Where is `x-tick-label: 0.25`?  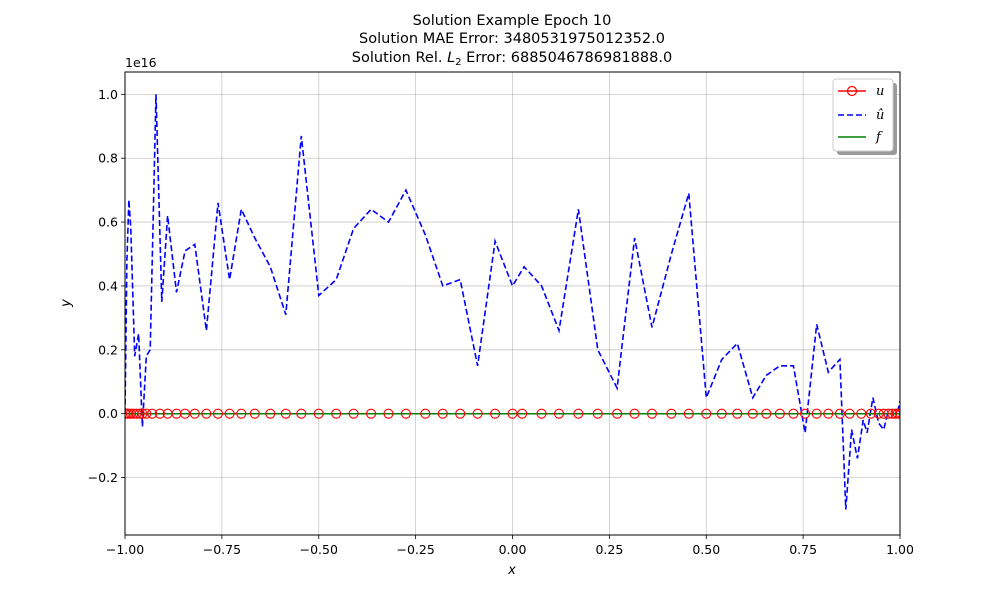 x-tick-label: 0.25 is located at coordinates (609, 549).